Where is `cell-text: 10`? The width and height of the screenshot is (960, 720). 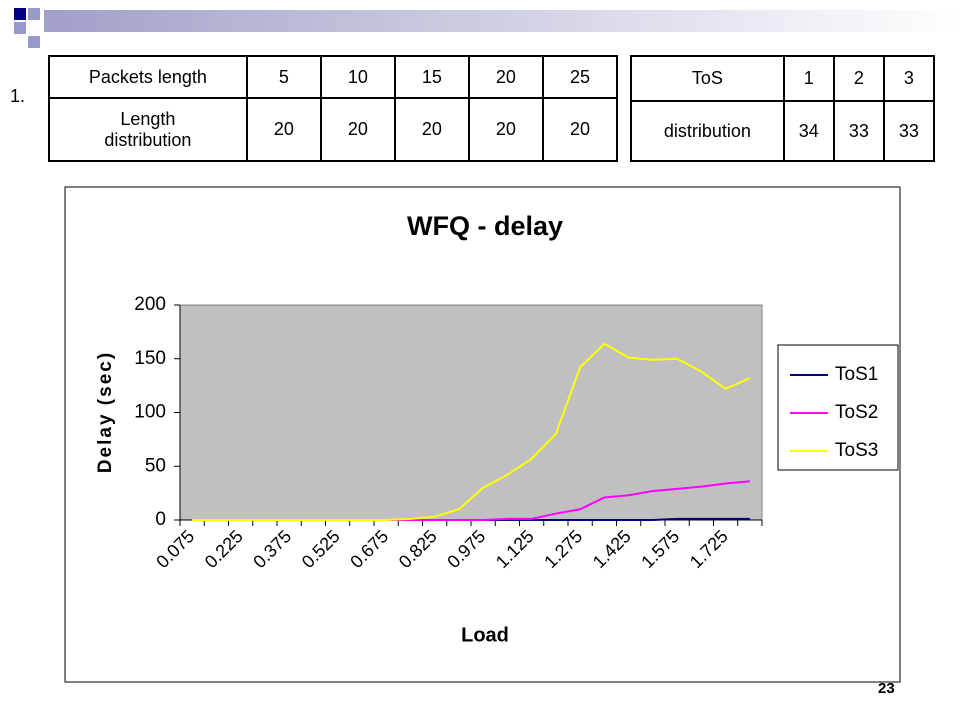 cell-text: 10 is located at coordinates (357, 76).